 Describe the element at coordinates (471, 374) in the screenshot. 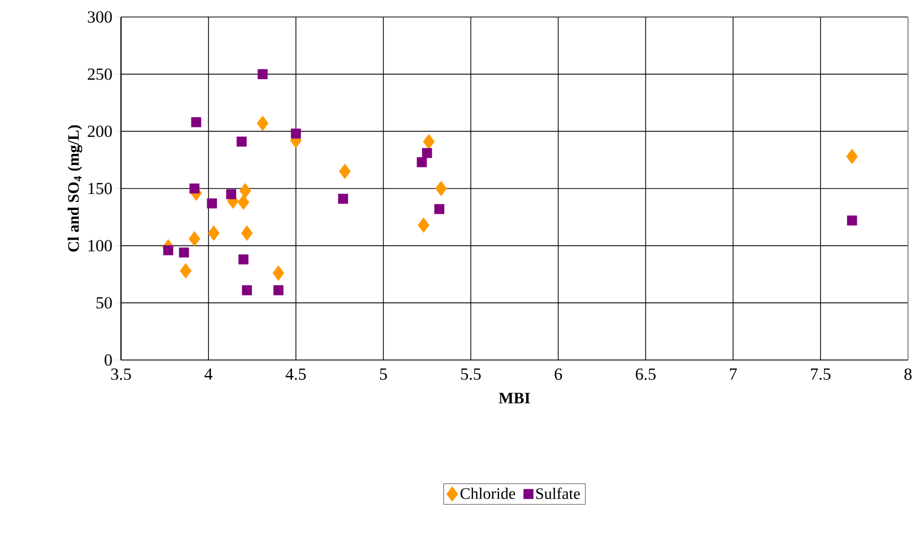

I see `x-tick-label: 5.5` at that location.